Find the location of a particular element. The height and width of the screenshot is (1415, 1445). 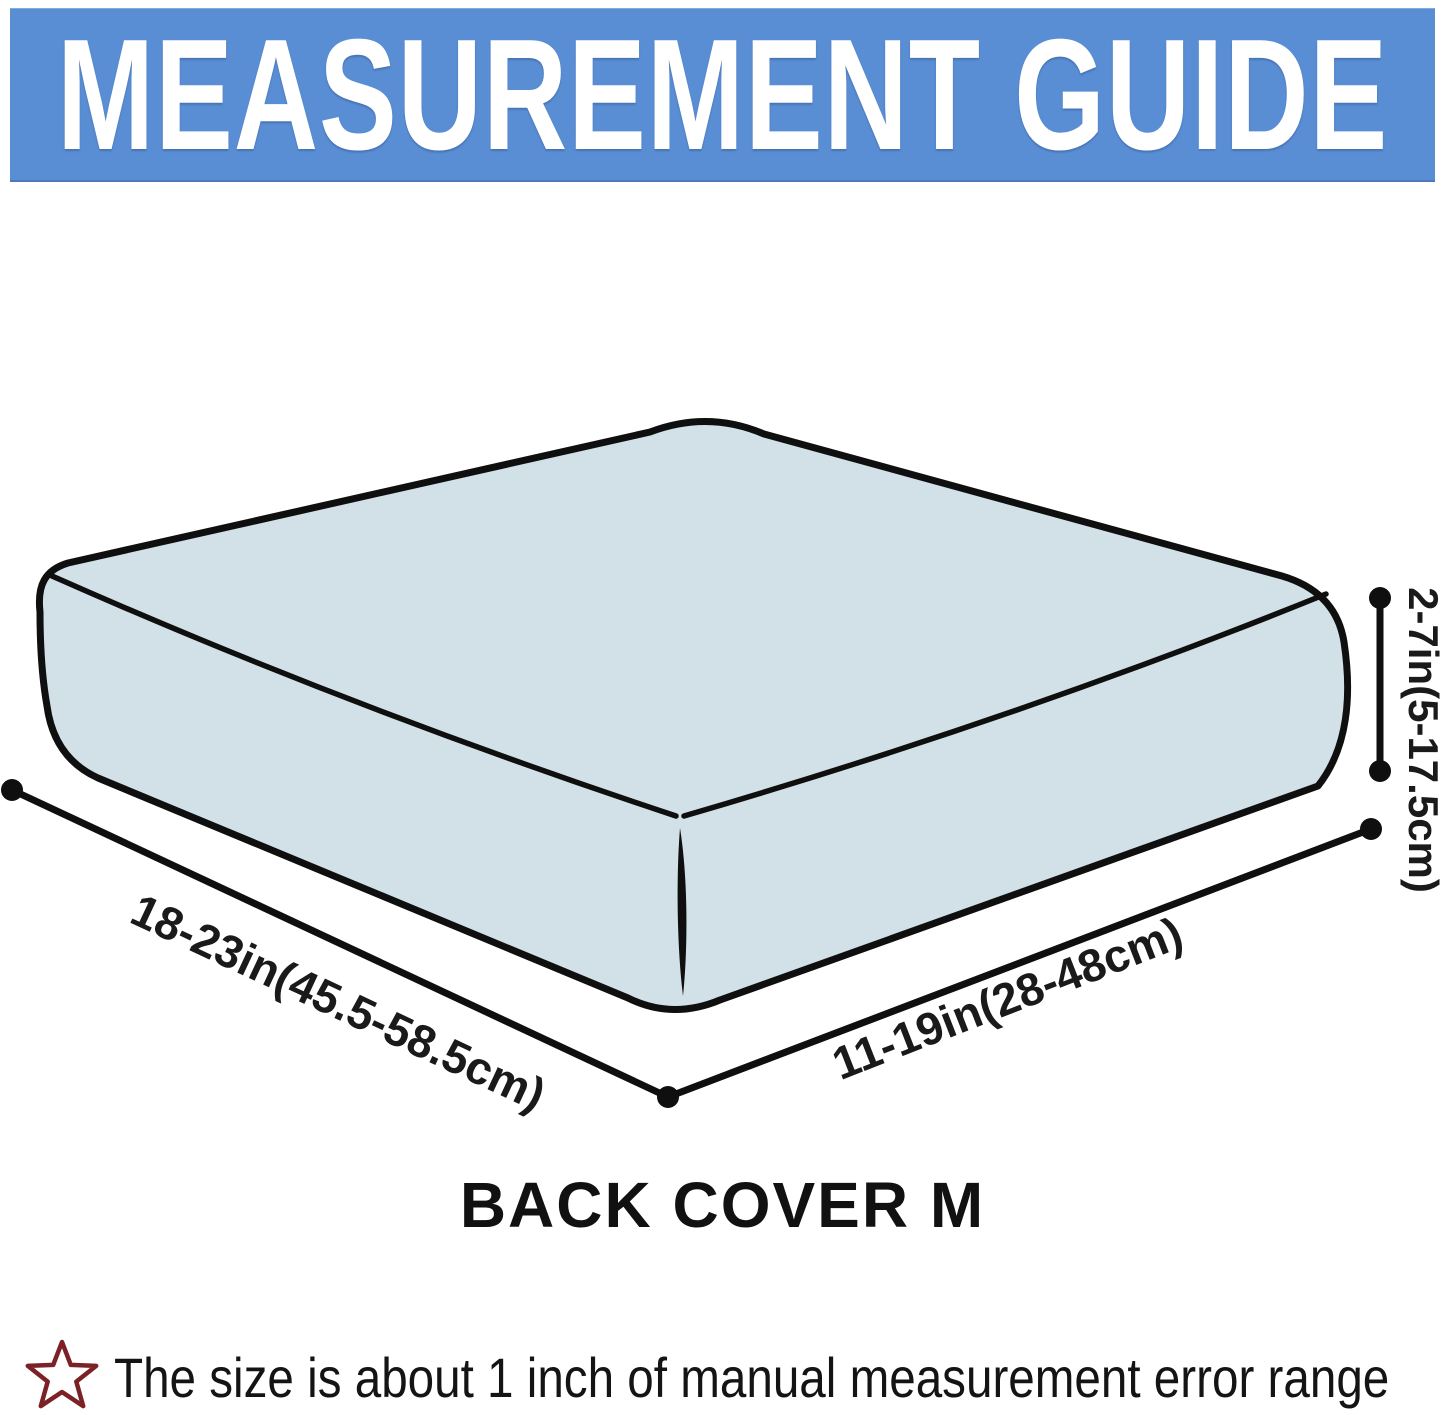

page-title: MEASUREMENT GUIDE is located at coordinates (722, 95).